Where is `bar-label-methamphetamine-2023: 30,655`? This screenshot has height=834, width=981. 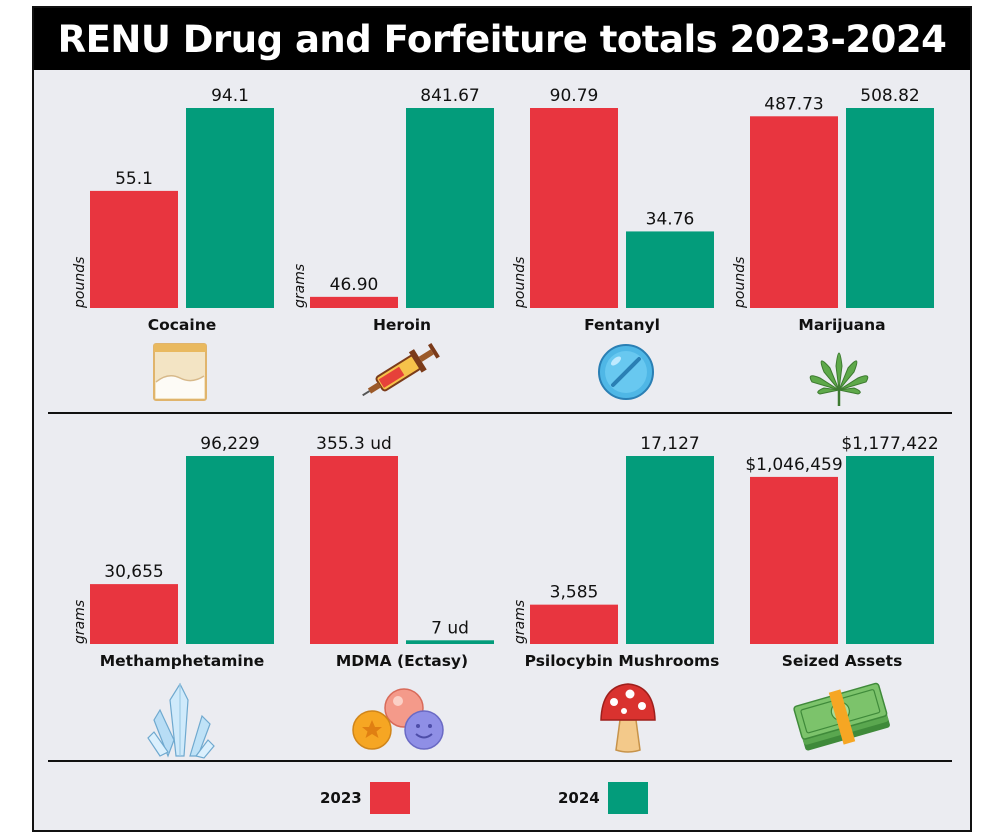 bar-label-methamphetamine-2023: 30,655 is located at coordinates (133, 572).